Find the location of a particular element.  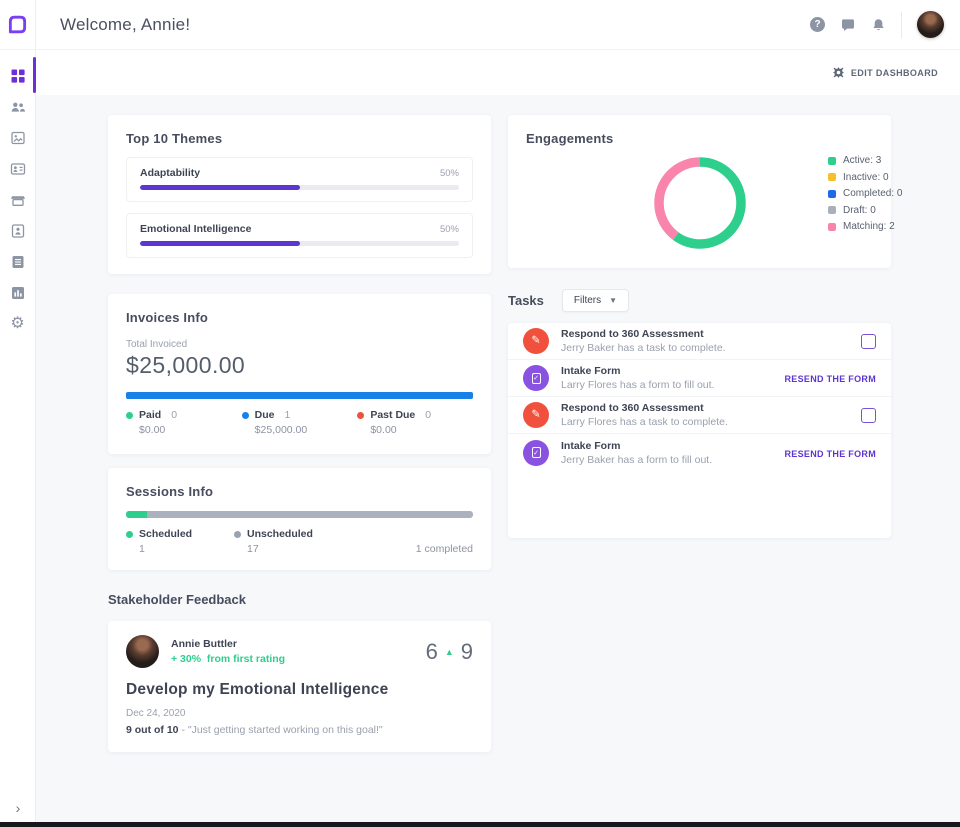

active-swatch is located at coordinates (832, 160).